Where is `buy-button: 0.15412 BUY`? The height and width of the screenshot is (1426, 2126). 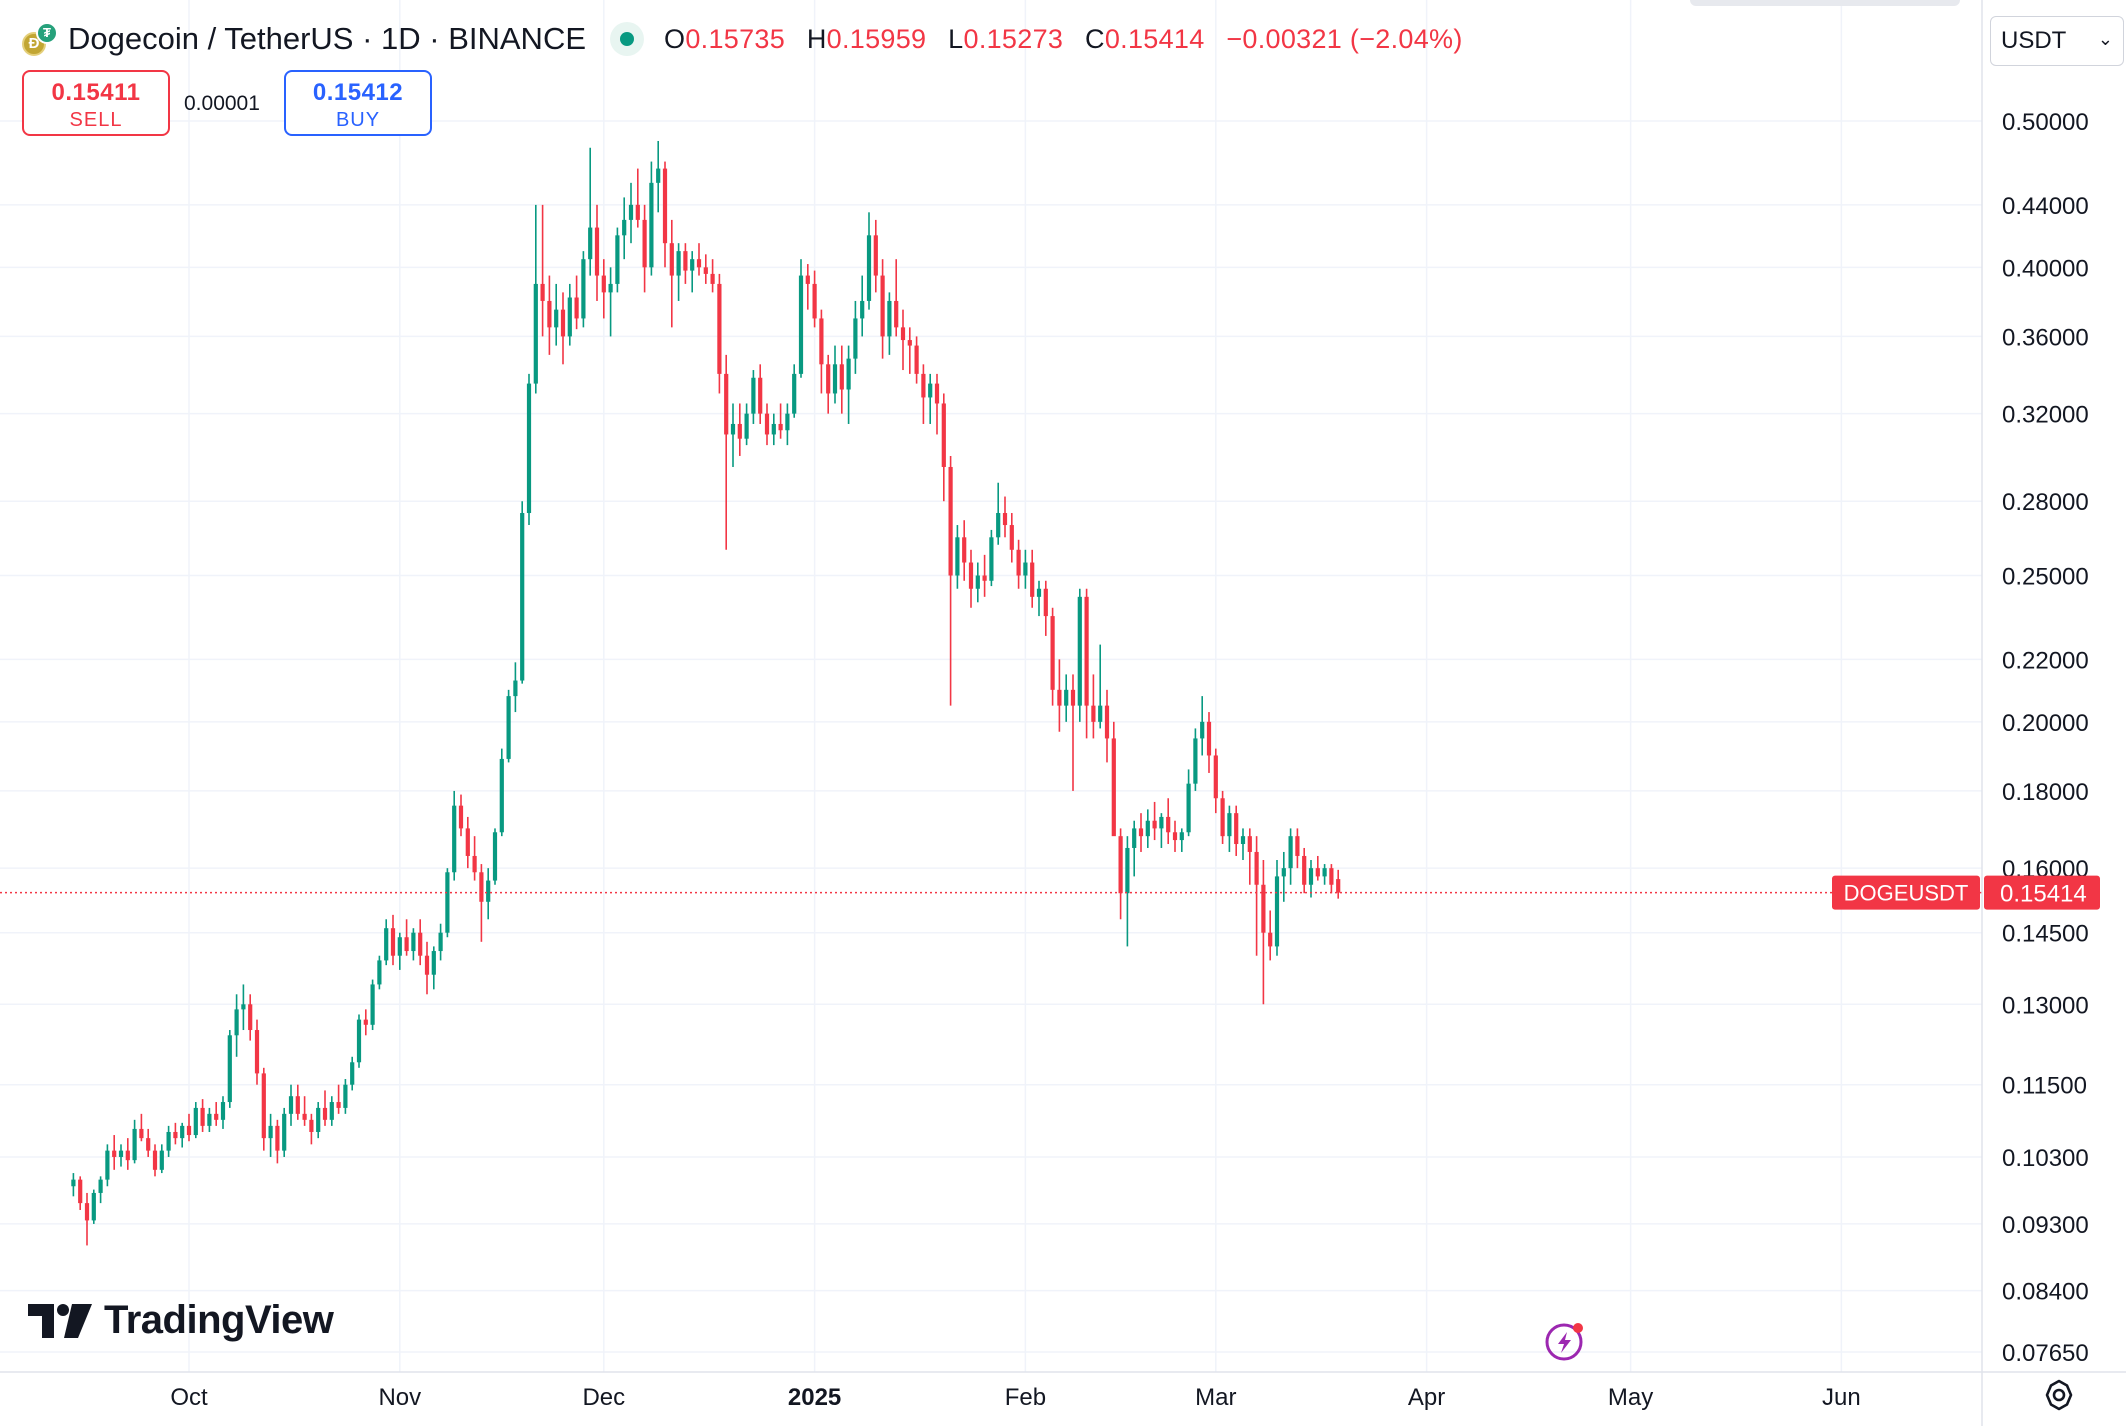 buy-button: 0.15412 BUY is located at coordinates (358, 103).